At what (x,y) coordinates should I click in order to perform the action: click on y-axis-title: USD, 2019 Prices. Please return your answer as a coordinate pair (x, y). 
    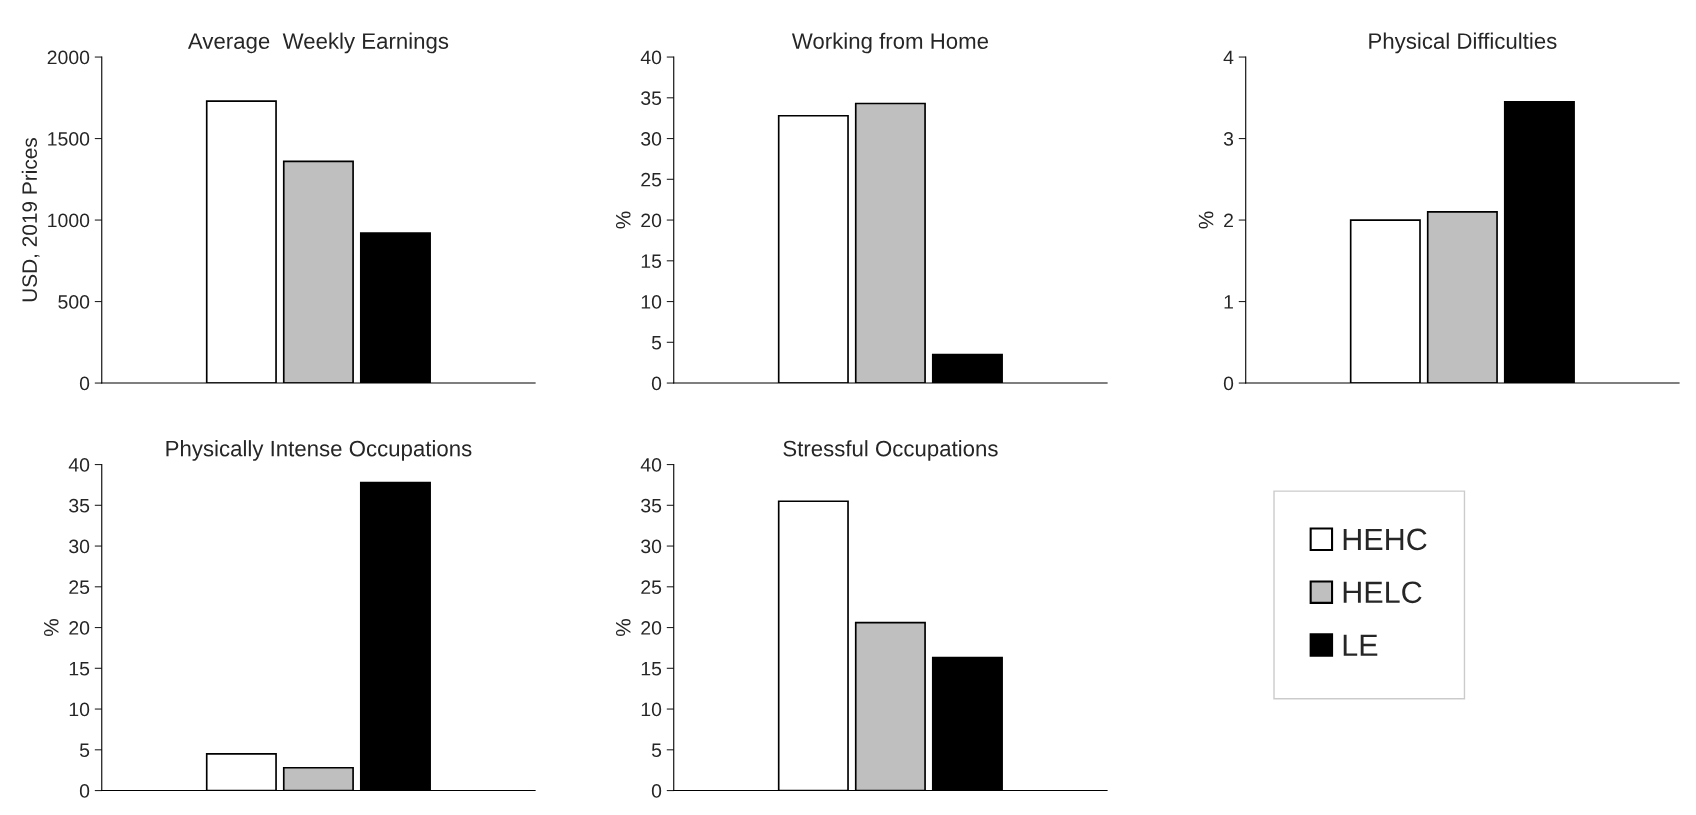
    Looking at the image, I should click on (30, 220).